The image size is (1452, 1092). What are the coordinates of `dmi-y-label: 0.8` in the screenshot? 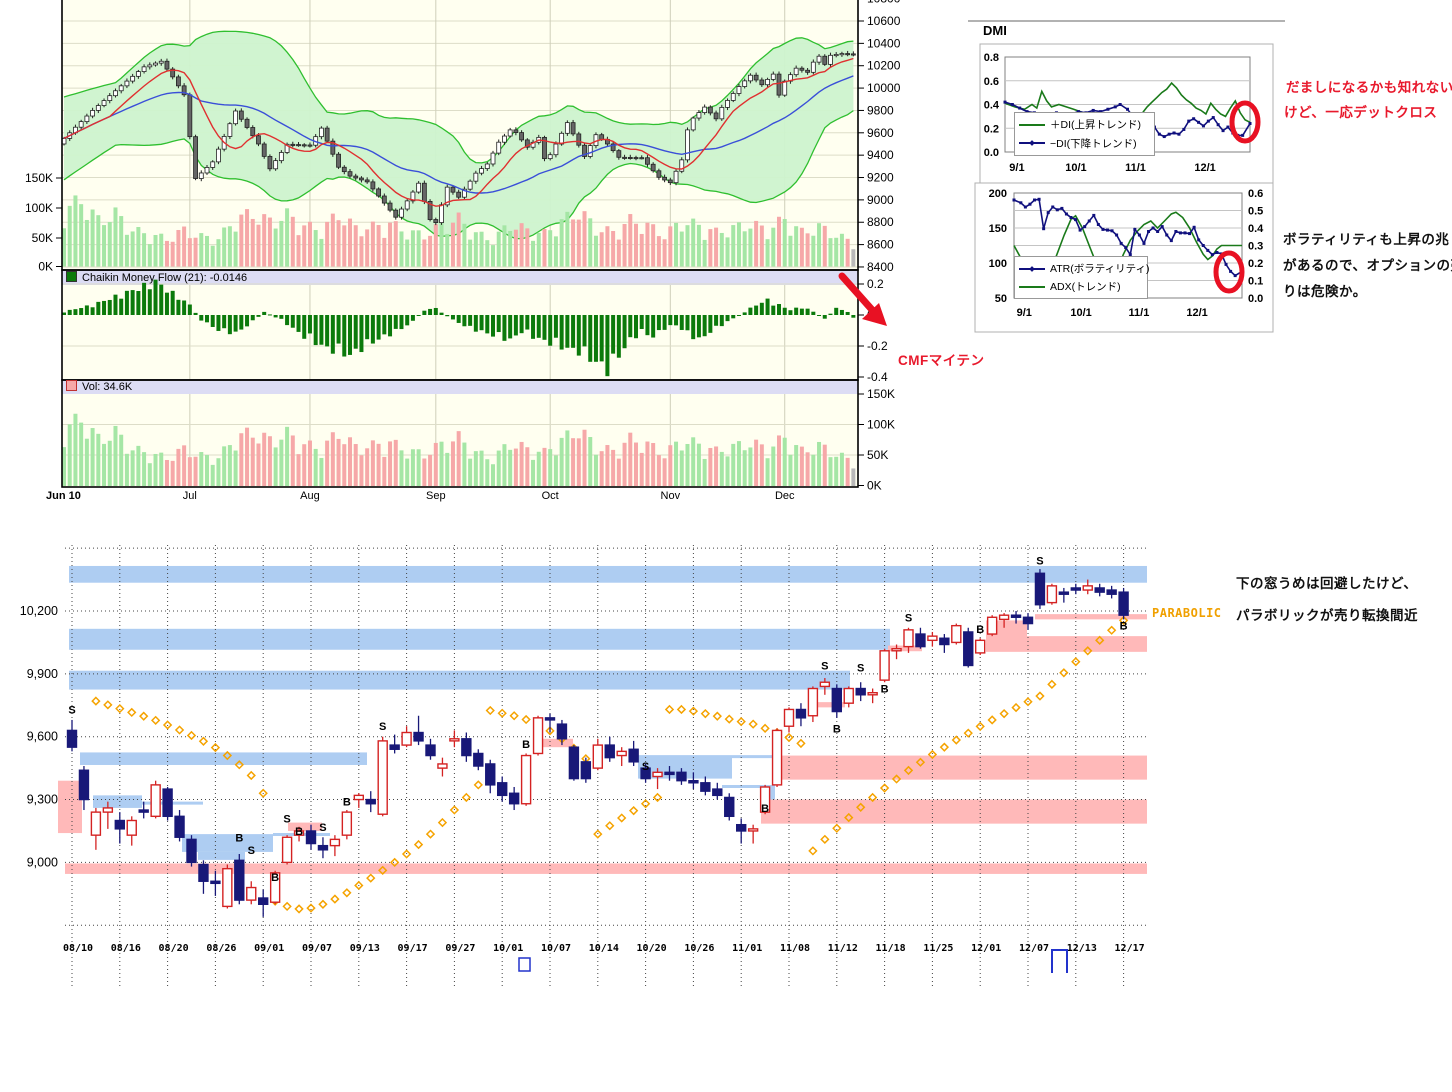 It's located at (991, 58).